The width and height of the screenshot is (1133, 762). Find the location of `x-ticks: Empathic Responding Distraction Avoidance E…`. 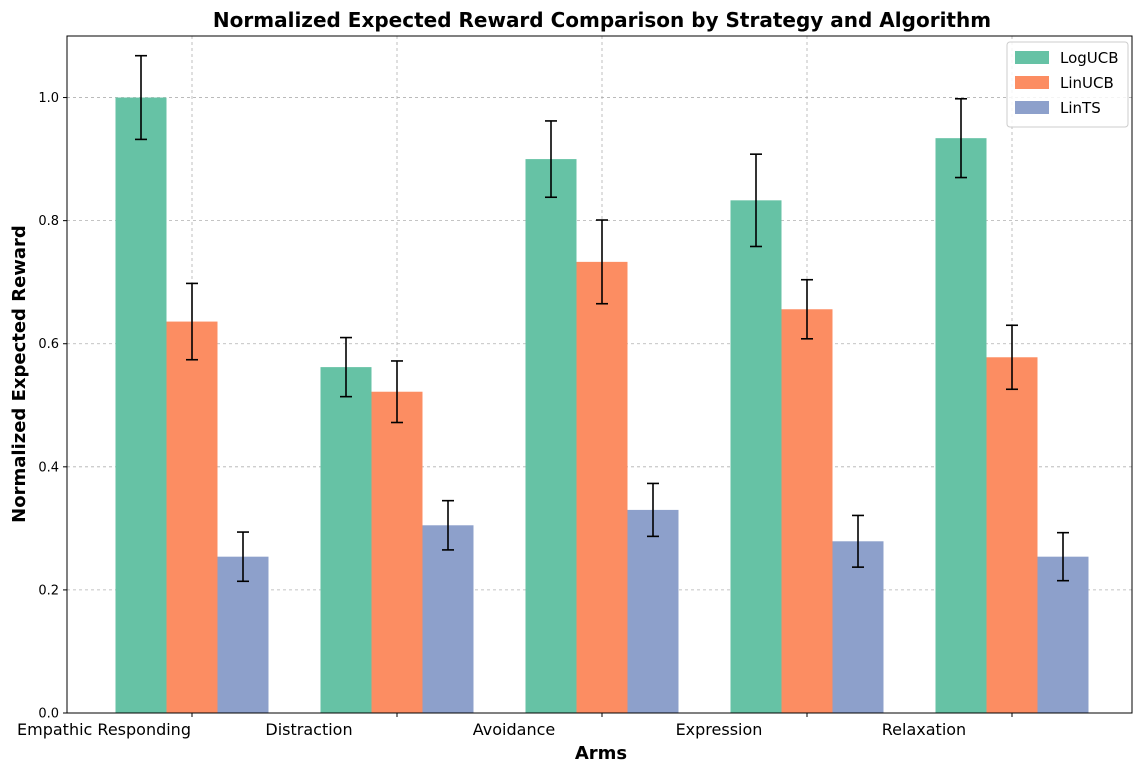

x-ticks: Empathic Responding Distraction Avoidance E… is located at coordinates (515, 726).